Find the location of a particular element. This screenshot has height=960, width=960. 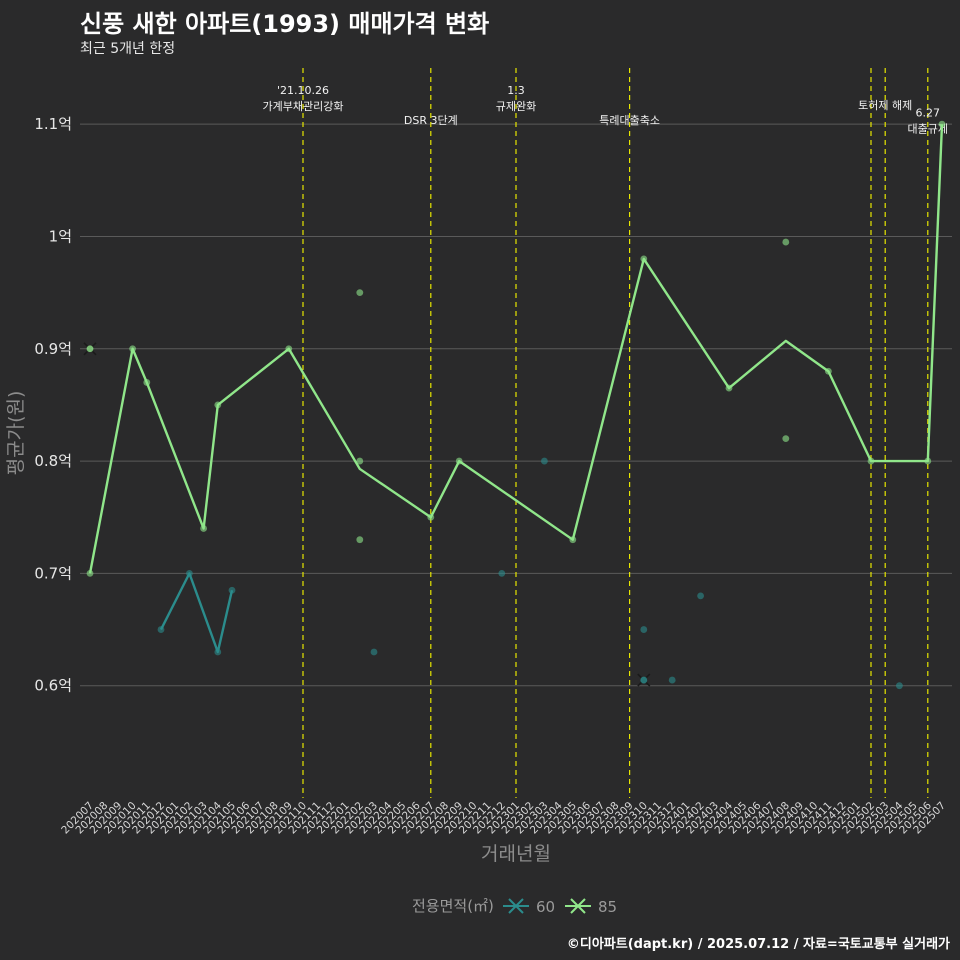

event-label: 규제완화 is located at coordinates (516, 106).